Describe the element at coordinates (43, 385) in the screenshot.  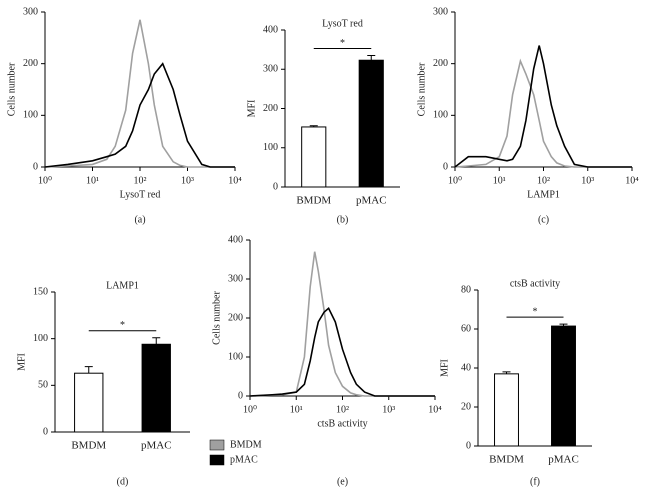
I see `y-tick-label: 50` at that location.